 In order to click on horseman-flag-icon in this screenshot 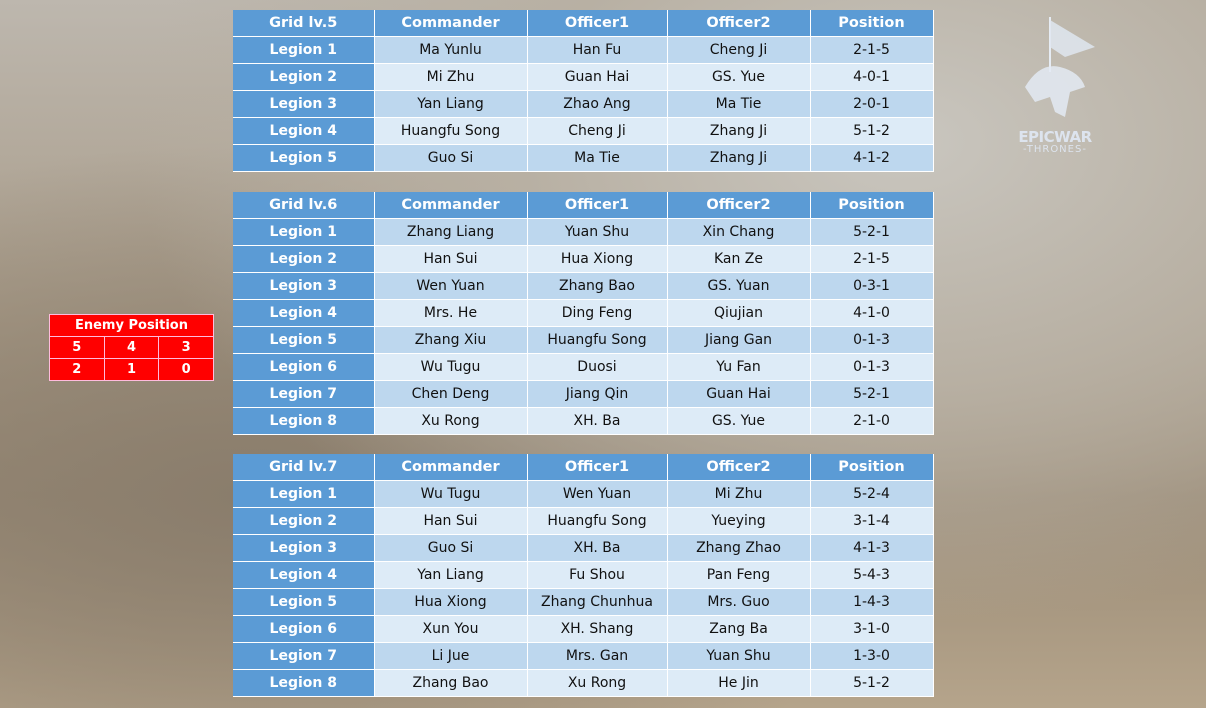, I will do `click(1060, 67)`.